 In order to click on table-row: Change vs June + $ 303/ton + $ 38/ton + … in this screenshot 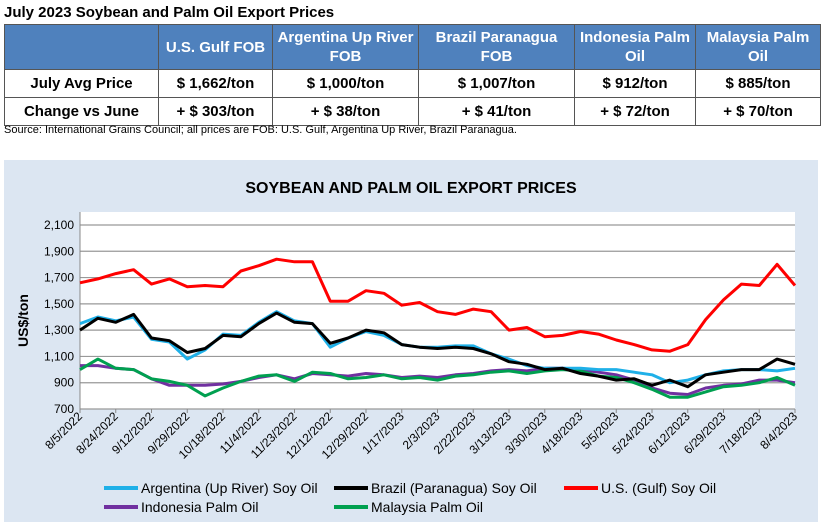, I will do `click(412, 111)`.